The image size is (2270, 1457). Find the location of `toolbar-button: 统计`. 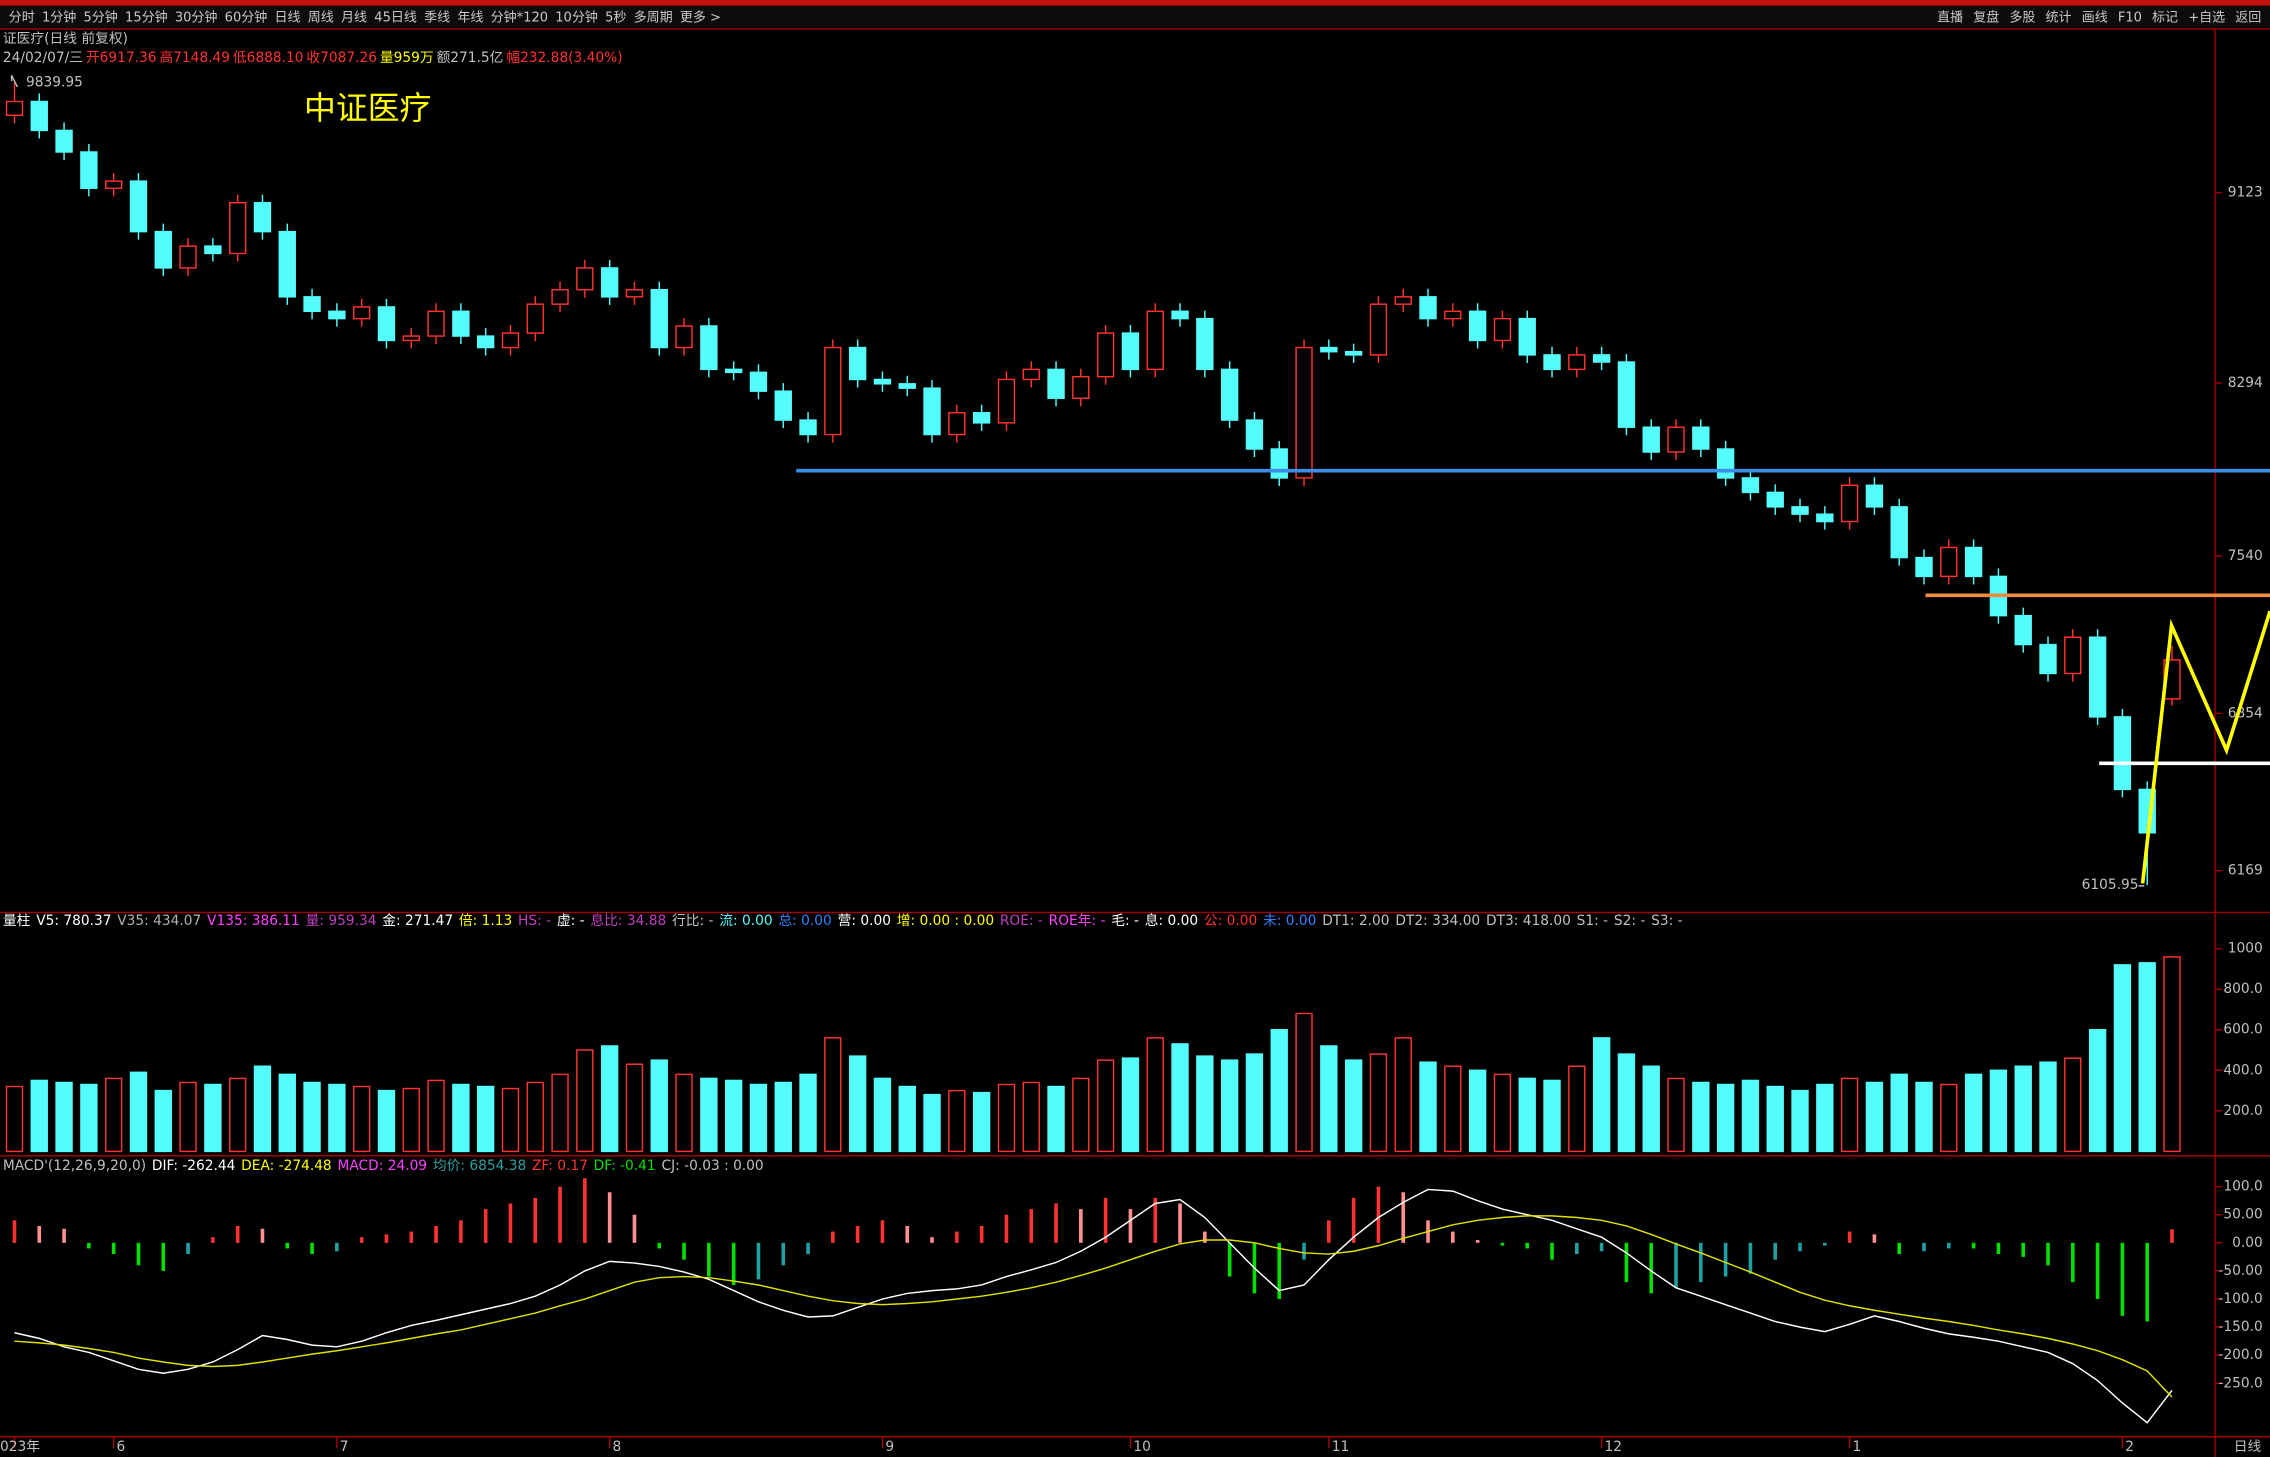

toolbar-button: 统计 is located at coordinates (2059, 17).